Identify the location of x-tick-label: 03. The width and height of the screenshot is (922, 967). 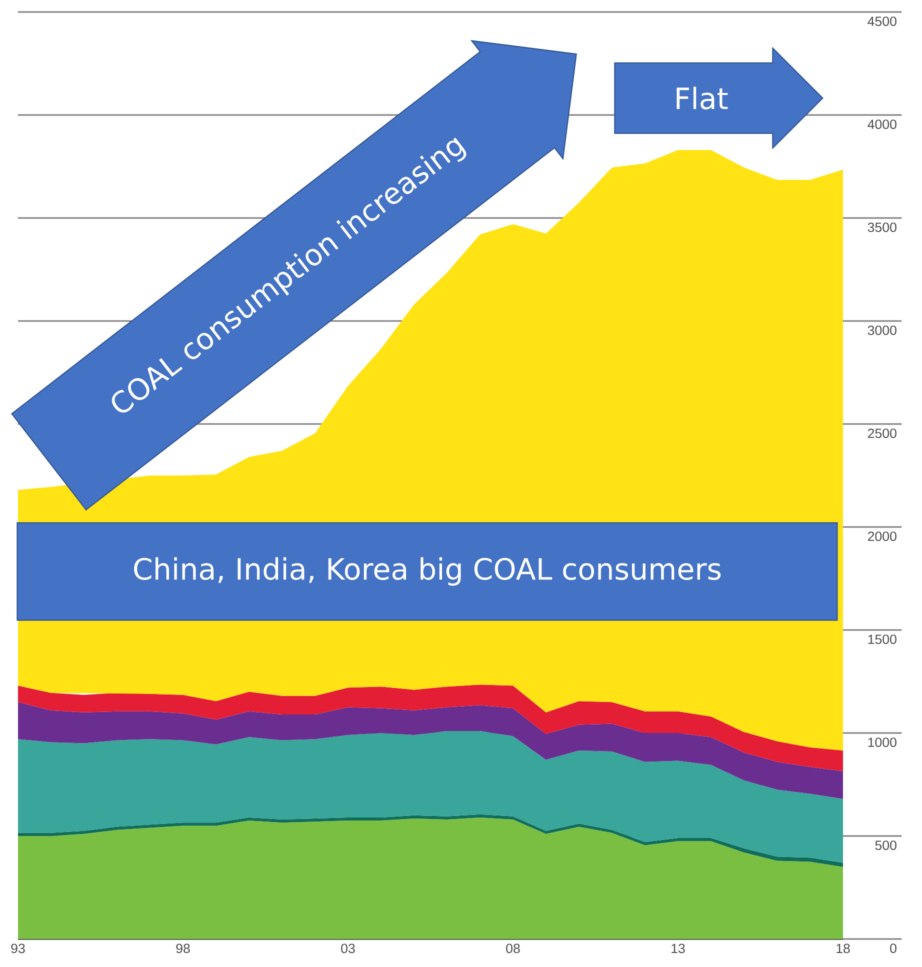
(348, 949).